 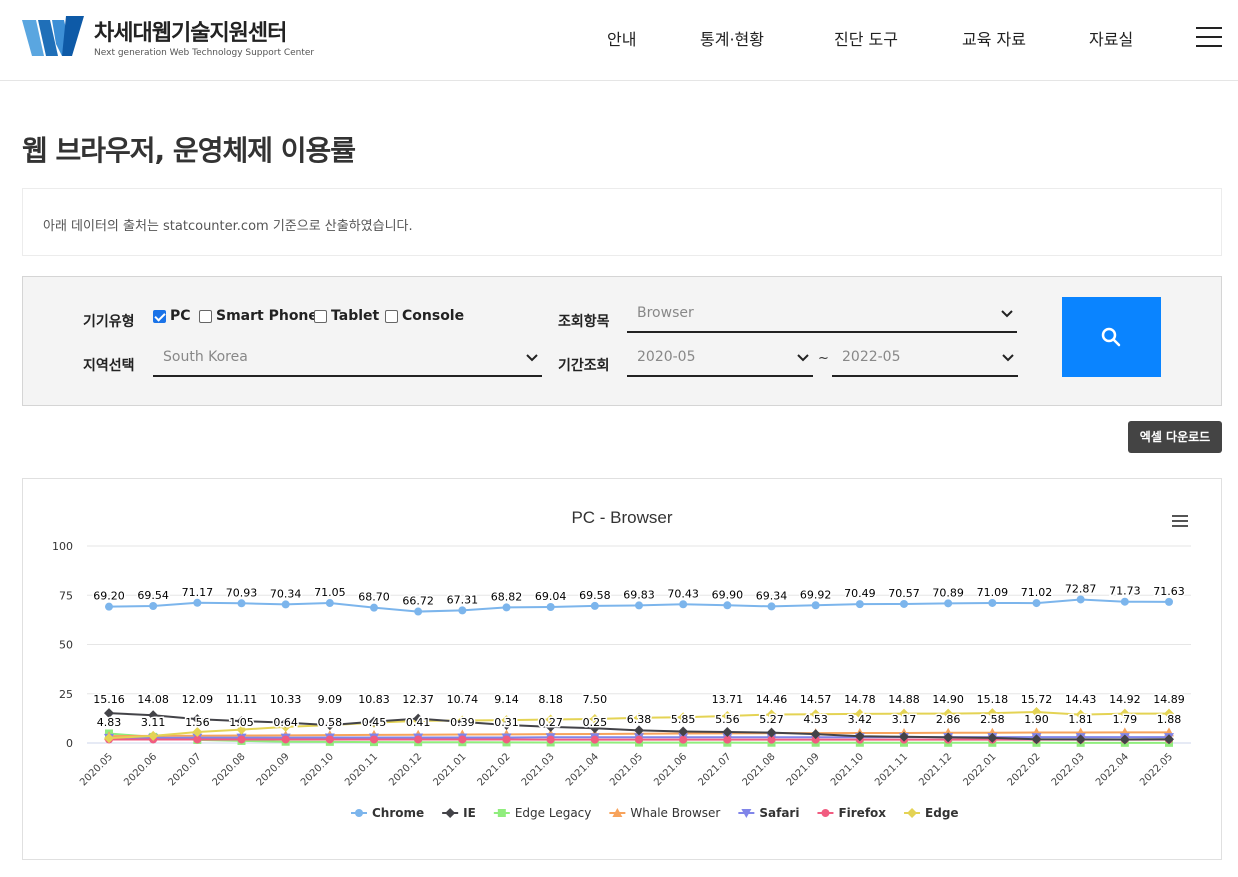 What do you see at coordinates (942, 813) in the screenshot?
I see `legend-item-edge: Edge` at bounding box center [942, 813].